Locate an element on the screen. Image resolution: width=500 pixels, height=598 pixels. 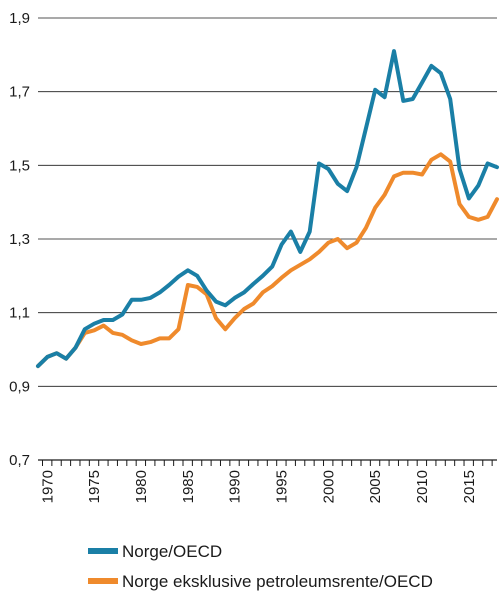
x-tick-label: 2000 is located at coordinates (328, 486).